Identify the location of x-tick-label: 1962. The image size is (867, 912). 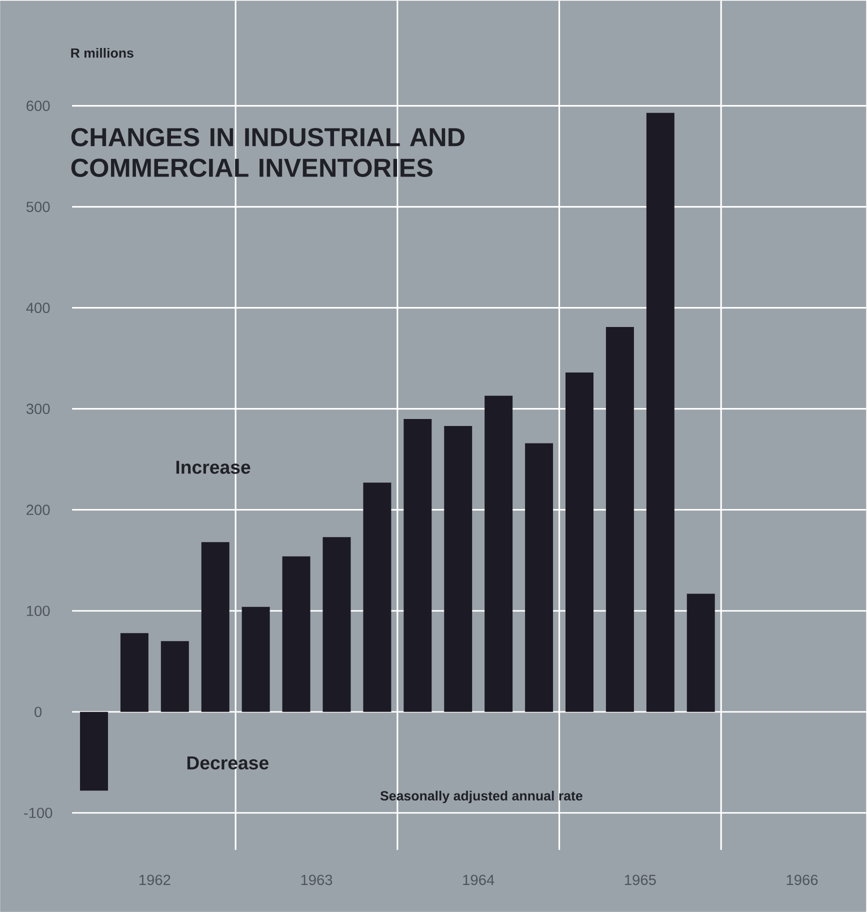
(154, 880).